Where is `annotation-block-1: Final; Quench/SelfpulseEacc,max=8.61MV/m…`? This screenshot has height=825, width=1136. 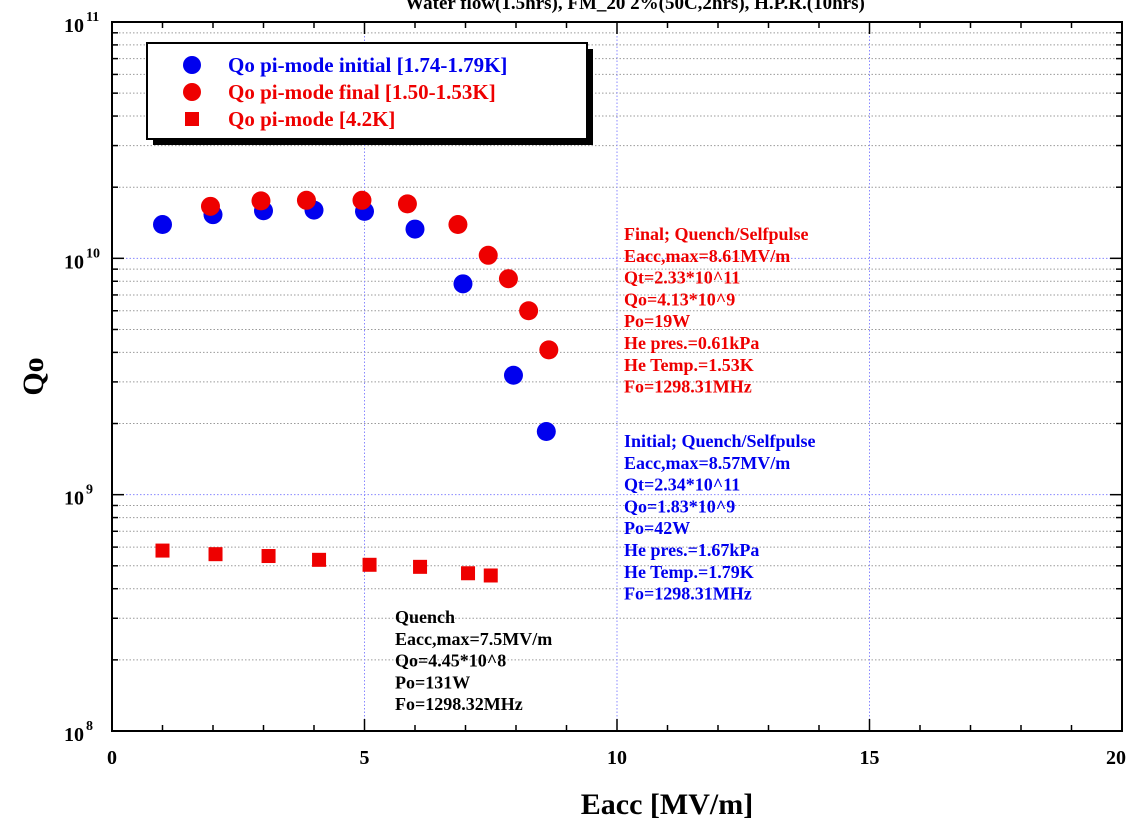 annotation-block-1: Final; Quench/SelfpulseEacc,max=8.61MV/m… is located at coordinates (716, 310).